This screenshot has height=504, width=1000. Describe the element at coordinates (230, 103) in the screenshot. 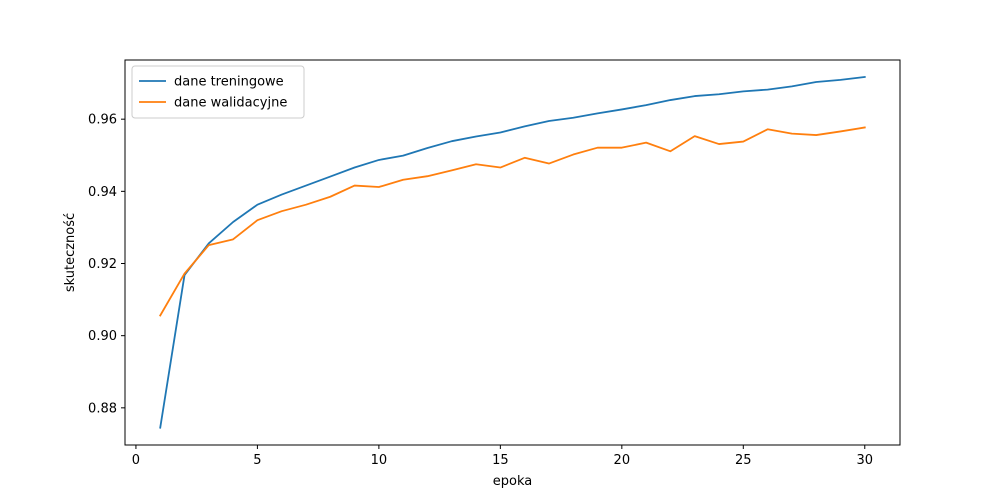

I see `legend-label: dane walidacyjne` at that location.